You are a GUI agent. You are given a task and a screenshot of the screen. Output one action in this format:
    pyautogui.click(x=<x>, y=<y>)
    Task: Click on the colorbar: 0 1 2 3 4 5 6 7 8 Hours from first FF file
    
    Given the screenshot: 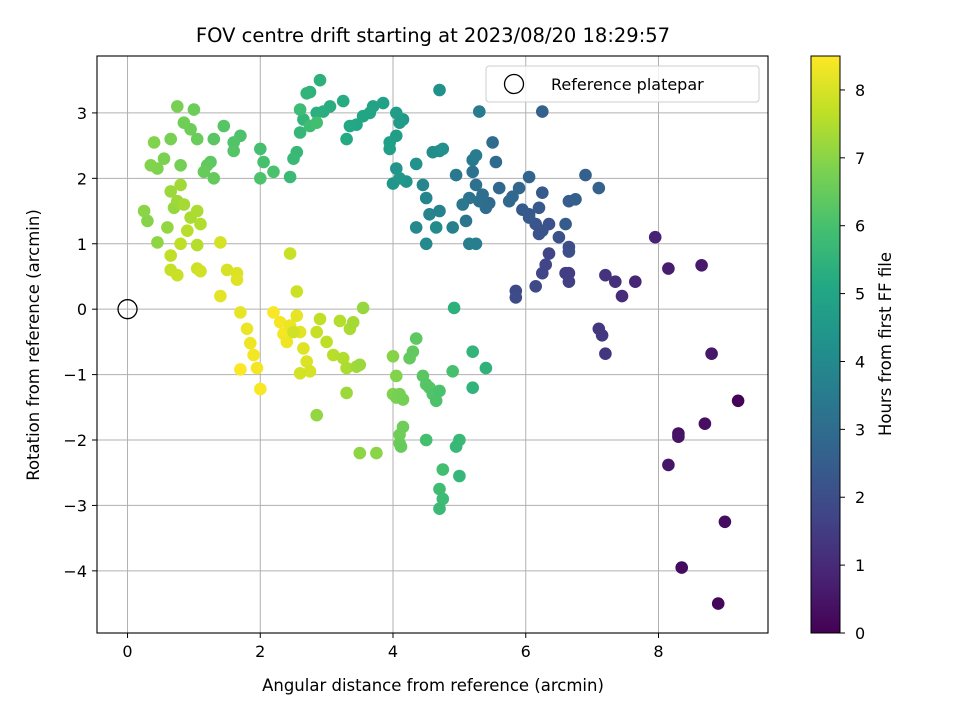 What is the action you would take?
    pyautogui.click(x=852, y=349)
    